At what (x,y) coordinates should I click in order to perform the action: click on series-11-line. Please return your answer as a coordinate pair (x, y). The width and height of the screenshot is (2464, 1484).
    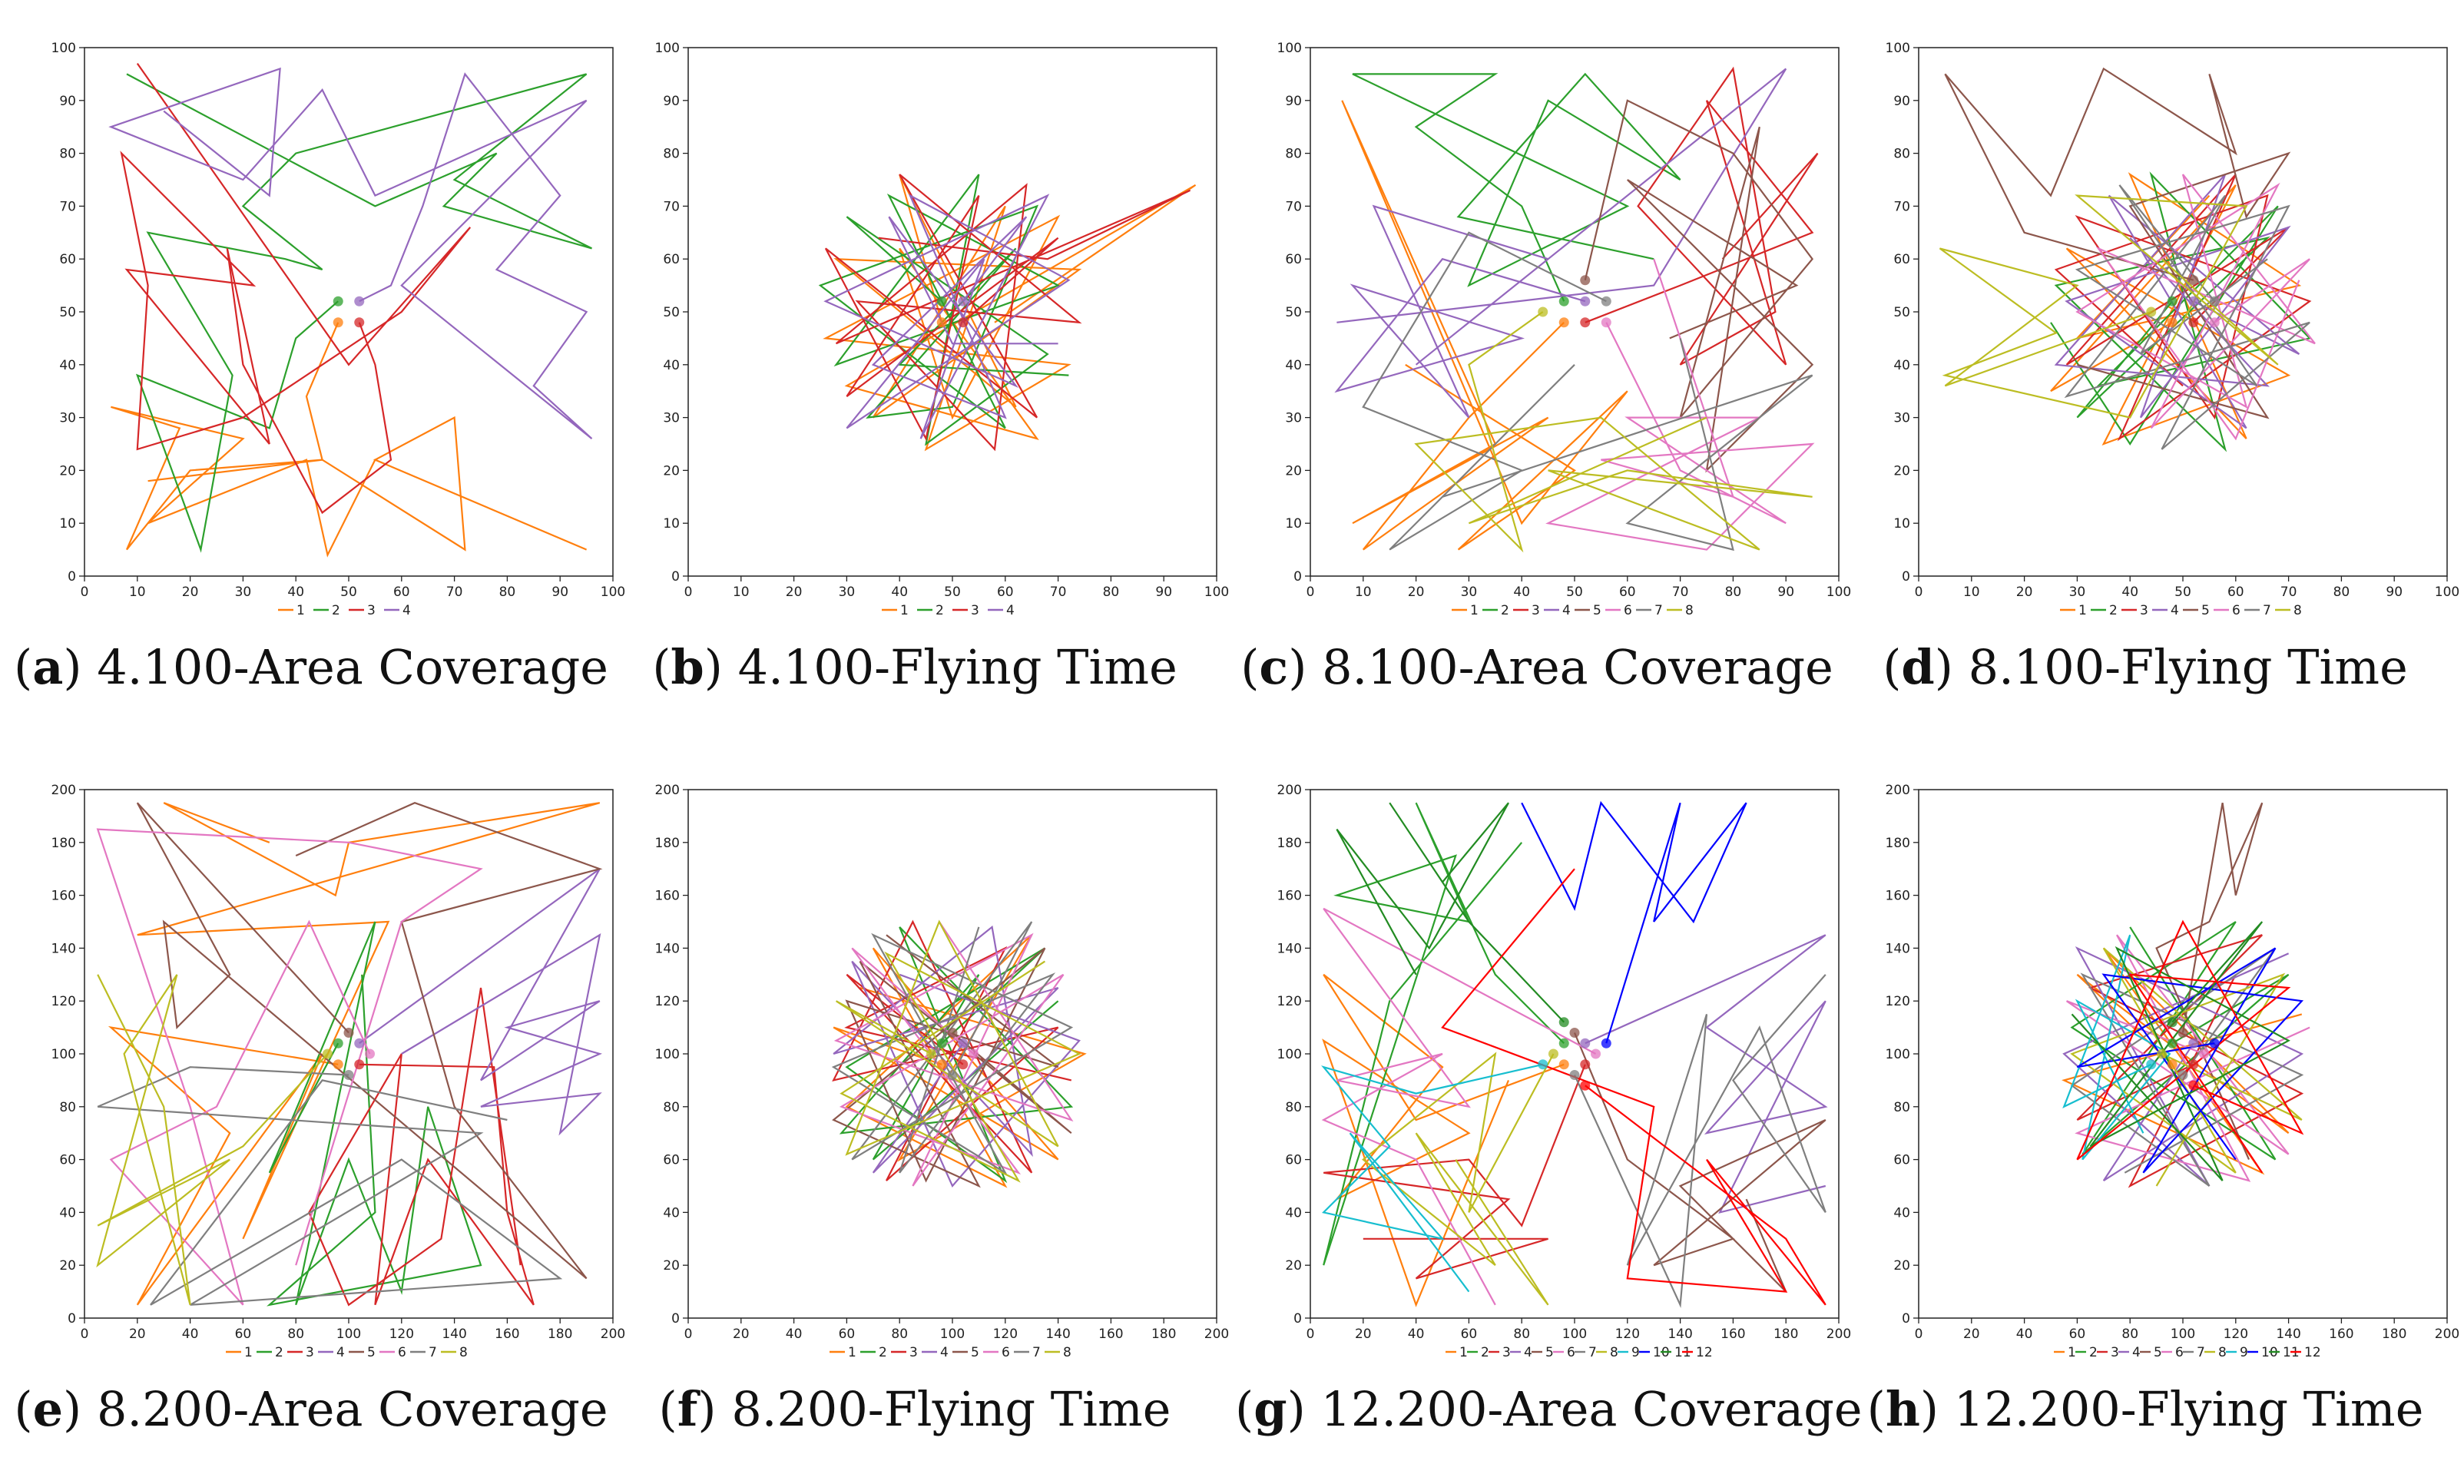
    Looking at the image, I should click on (2180, 1051).